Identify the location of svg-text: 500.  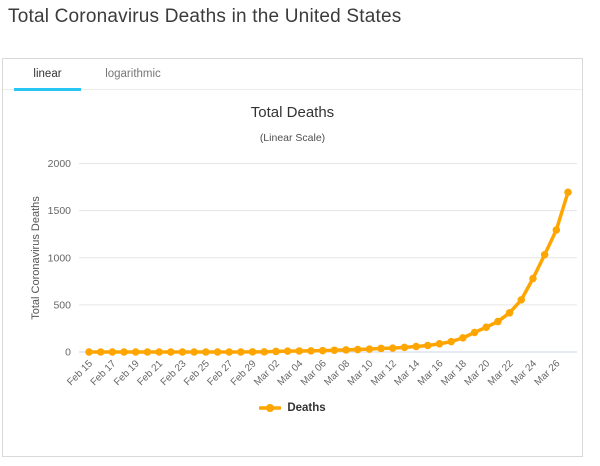
(62, 305).